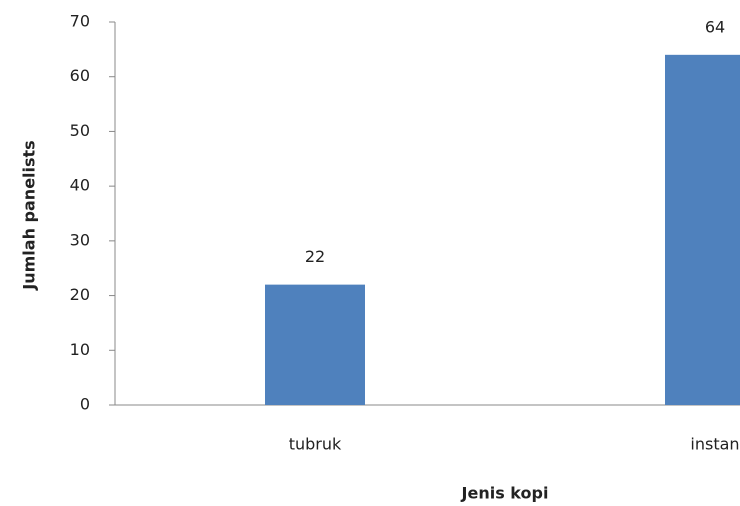  What do you see at coordinates (80, 185) in the screenshot?
I see `y-tick-label: 40` at bounding box center [80, 185].